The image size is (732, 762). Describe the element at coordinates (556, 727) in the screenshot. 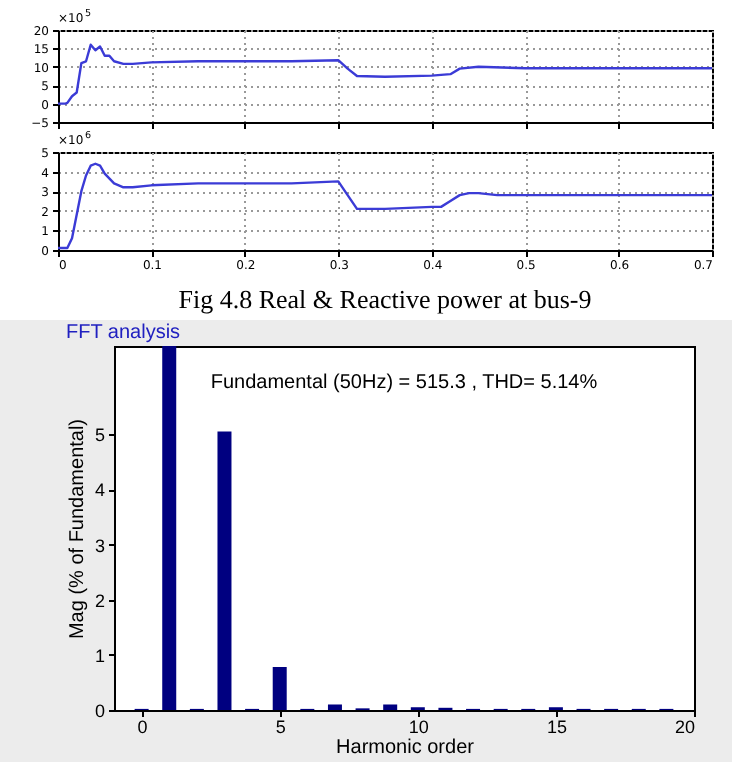

I see `x-tick-label: 15` at that location.